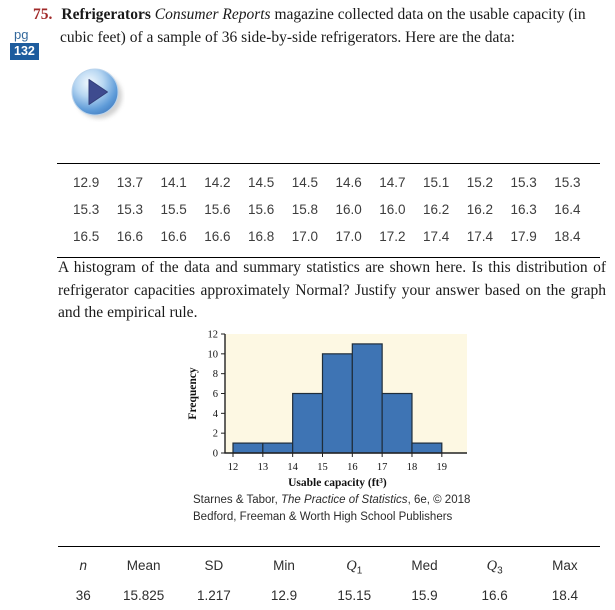  Describe the element at coordinates (144, 595) in the screenshot. I see `summary-value: 15.825` at that location.